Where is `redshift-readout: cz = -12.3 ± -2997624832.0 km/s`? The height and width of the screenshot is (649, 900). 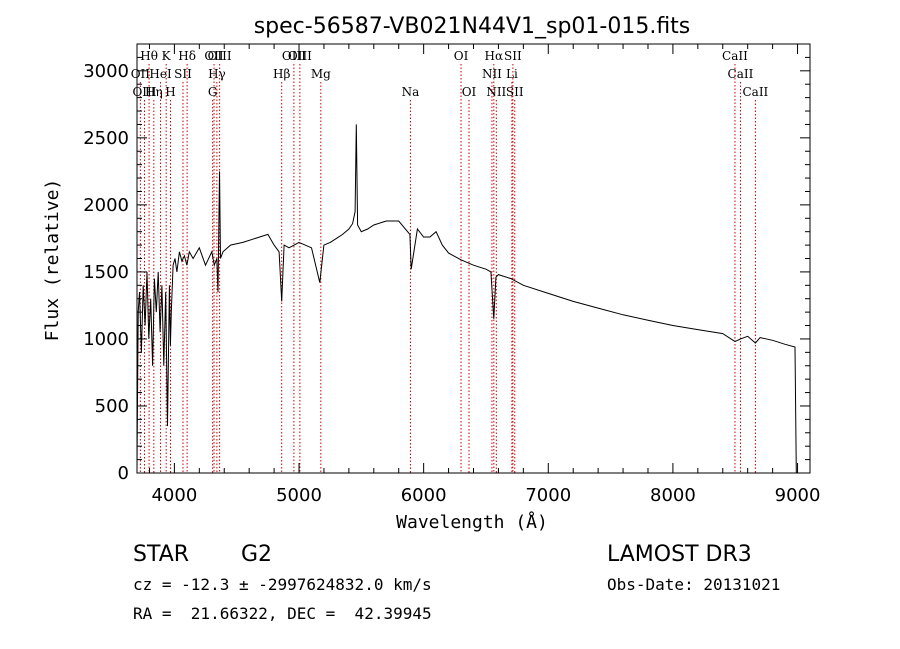 redshift-readout: cz = -12.3 ± -2997624832.0 km/s is located at coordinates (282, 584).